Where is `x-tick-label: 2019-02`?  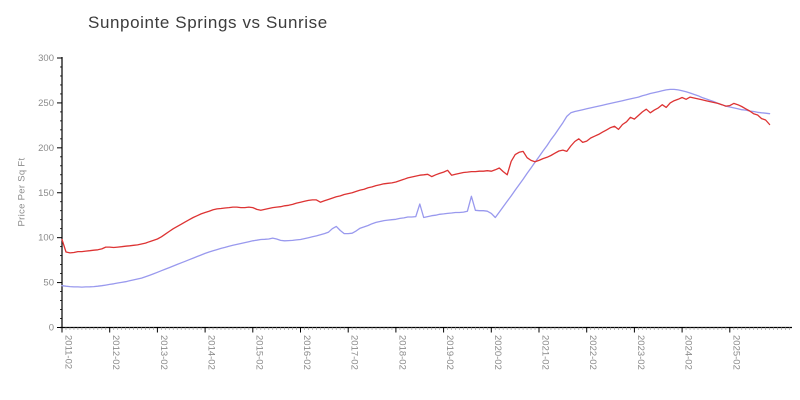
x-tick-label: 2019-02 is located at coordinates (449, 352).